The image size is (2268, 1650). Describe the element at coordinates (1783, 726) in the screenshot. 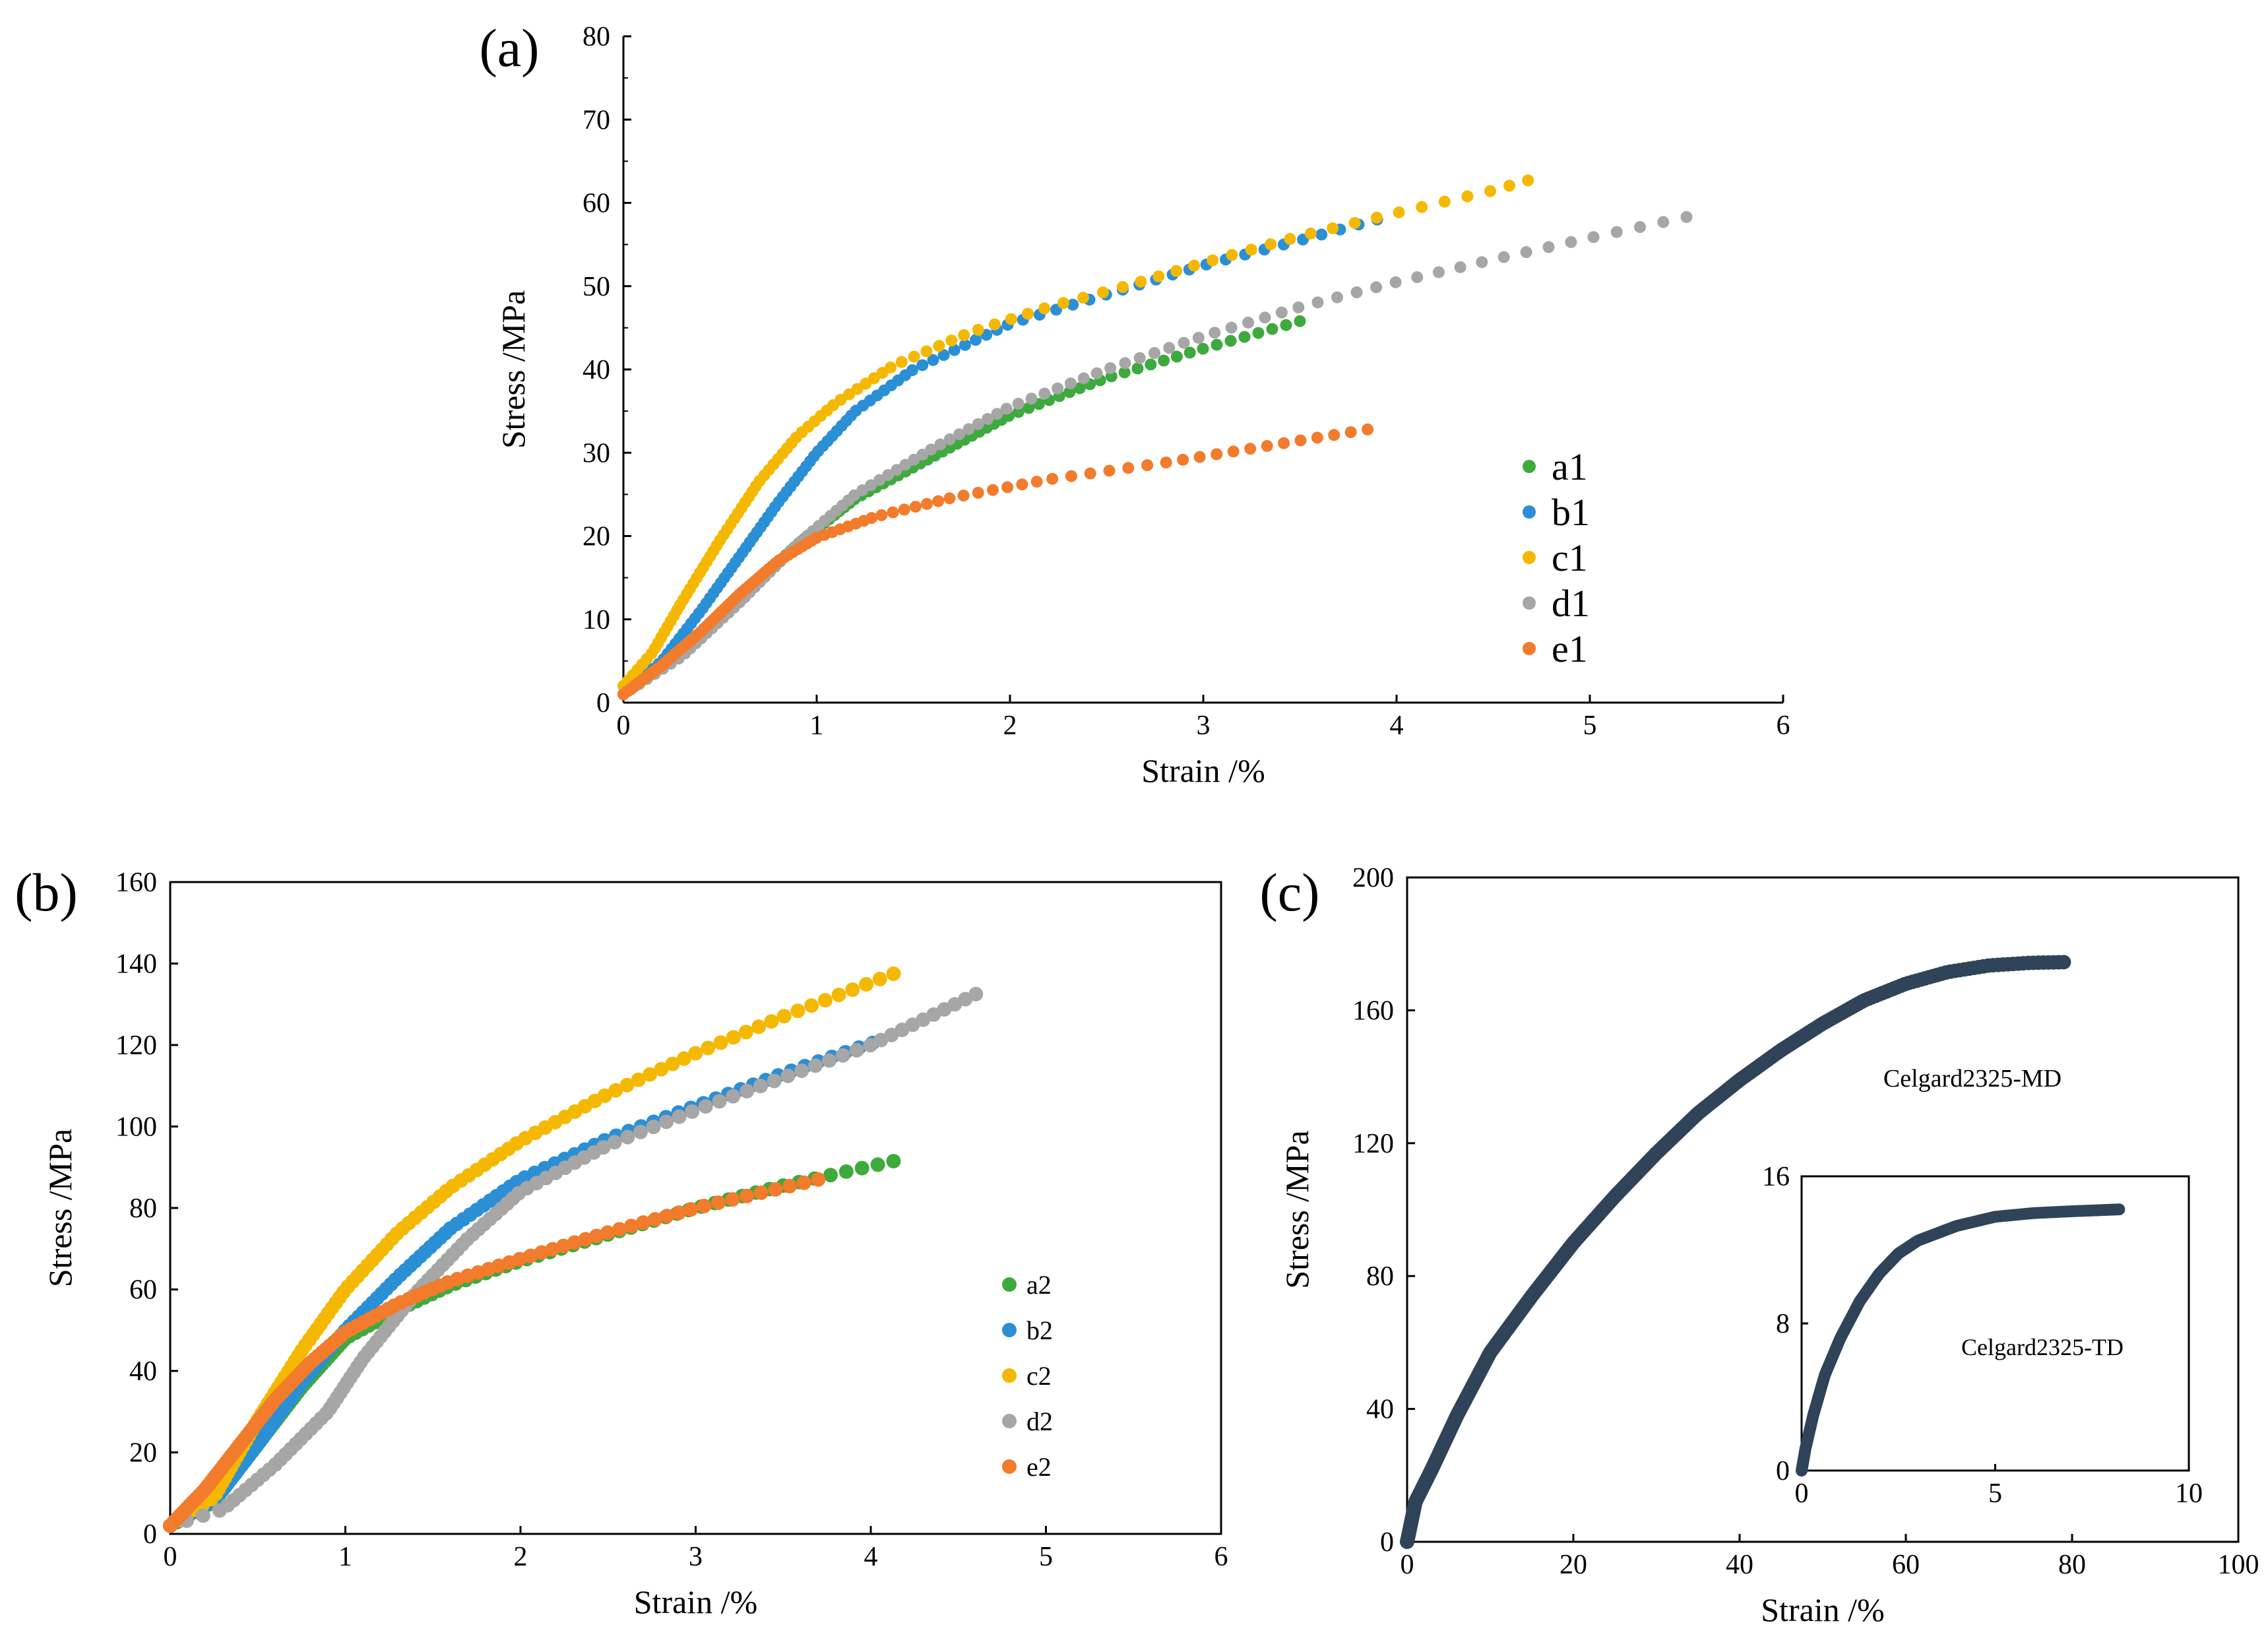

I see `x-tick-label: 6` at that location.